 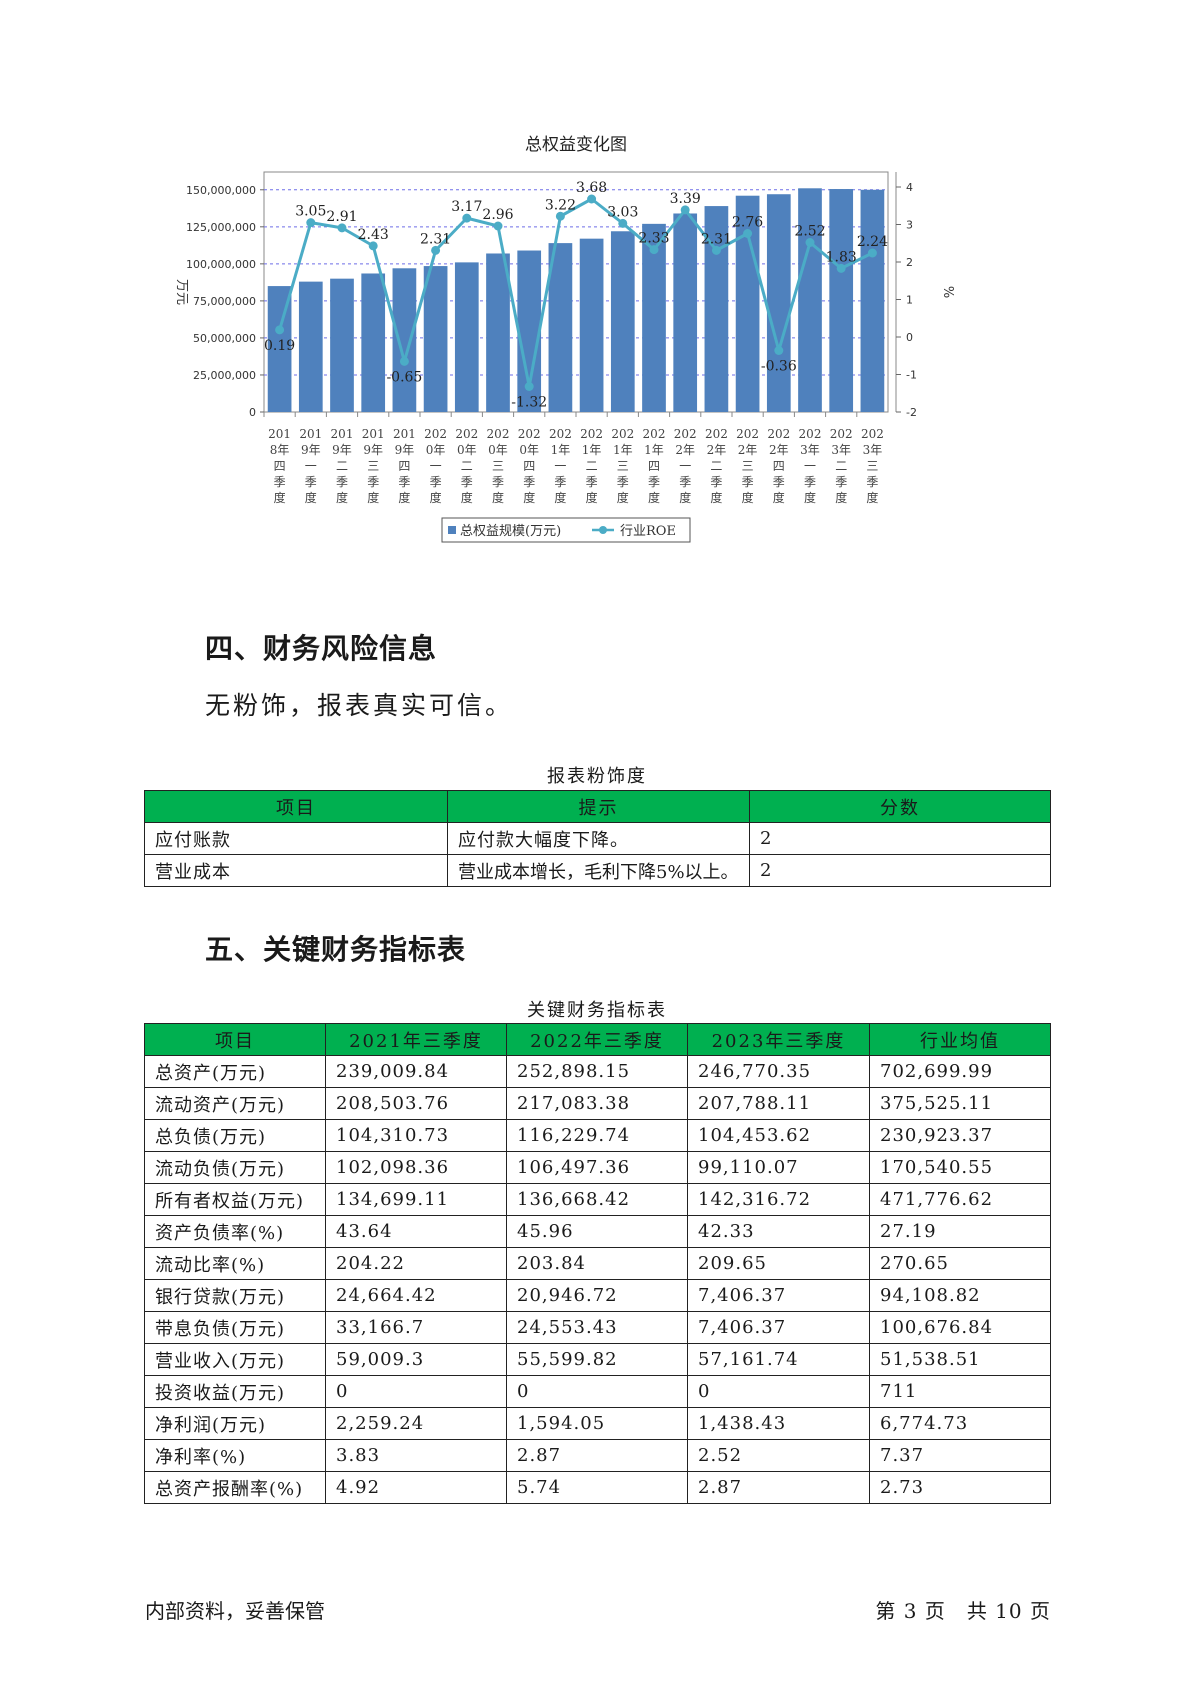 What do you see at coordinates (778, 1071) in the screenshot?
I see `indicator-value-cell: 246,770.35` at bounding box center [778, 1071].